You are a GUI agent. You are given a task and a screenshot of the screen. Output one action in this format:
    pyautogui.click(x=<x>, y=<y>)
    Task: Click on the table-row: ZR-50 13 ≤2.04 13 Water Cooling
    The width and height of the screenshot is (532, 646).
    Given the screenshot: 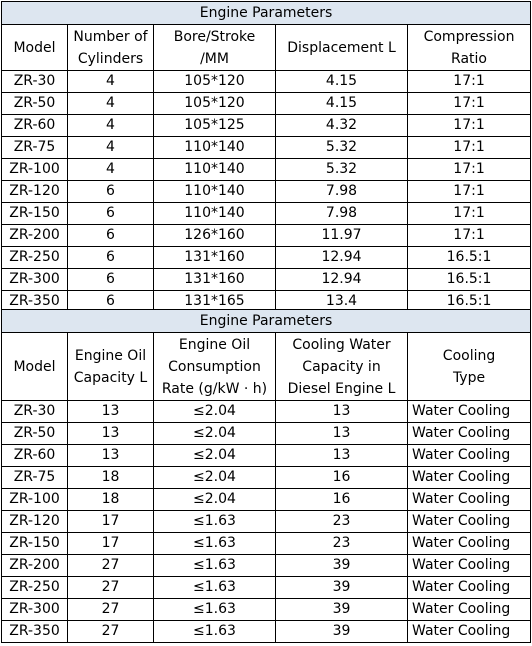 What is the action you would take?
    pyautogui.click(x=266, y=433)
    